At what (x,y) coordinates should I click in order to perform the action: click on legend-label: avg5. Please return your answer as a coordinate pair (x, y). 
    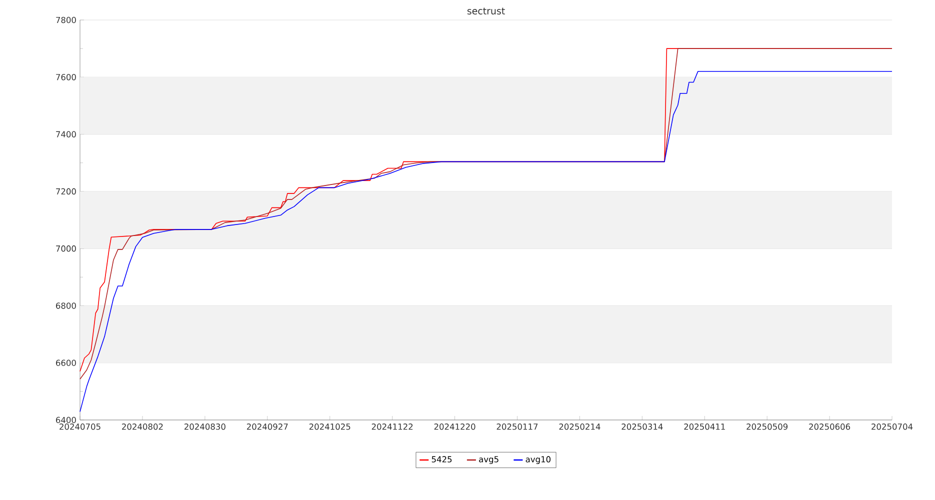
    Looking at the image, I should click on (488, 460).